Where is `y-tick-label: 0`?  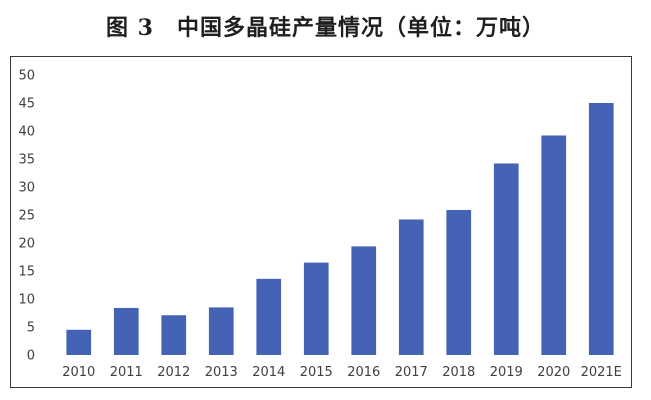 y-tick-label: 0 is located at coordinates (31, 356).